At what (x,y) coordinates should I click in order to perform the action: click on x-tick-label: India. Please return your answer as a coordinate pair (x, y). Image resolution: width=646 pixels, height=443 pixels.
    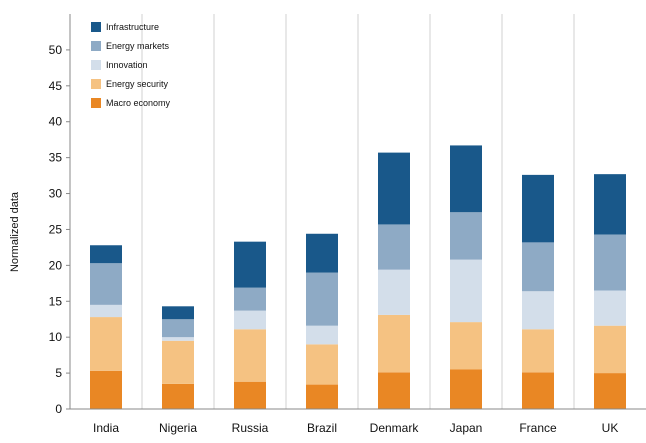
    Looking at the image, I should click on (106, 428).